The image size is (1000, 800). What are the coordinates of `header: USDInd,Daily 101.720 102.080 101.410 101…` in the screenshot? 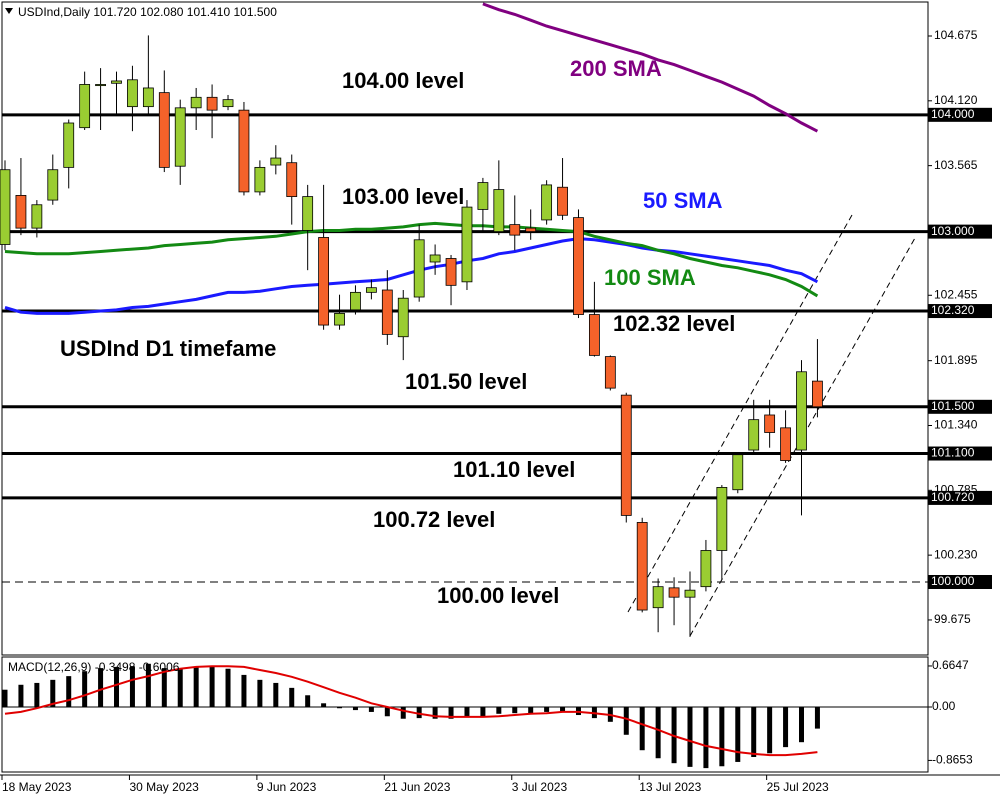 It's located at (147, 12).